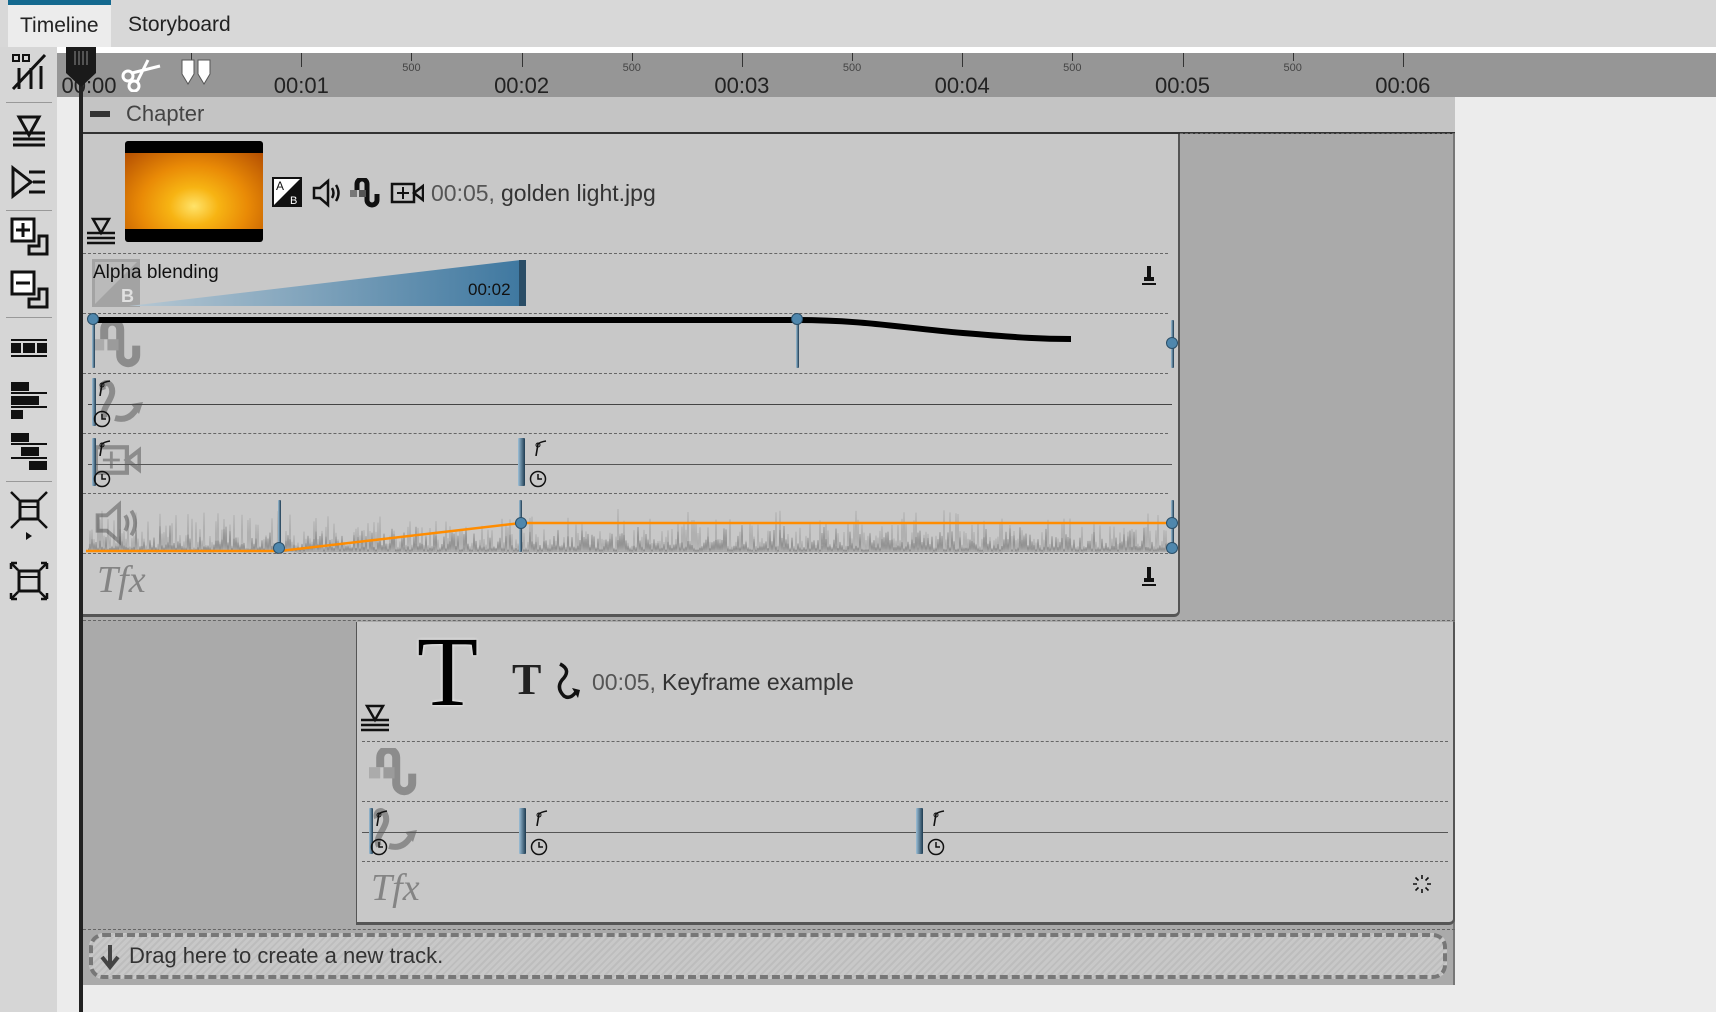 The width and height of the screenshot is (1716, 1012). What do you see at coordinates (566, 681) in the screenshot?
I see `path-animation-icon` at bounding box center [566, 681].